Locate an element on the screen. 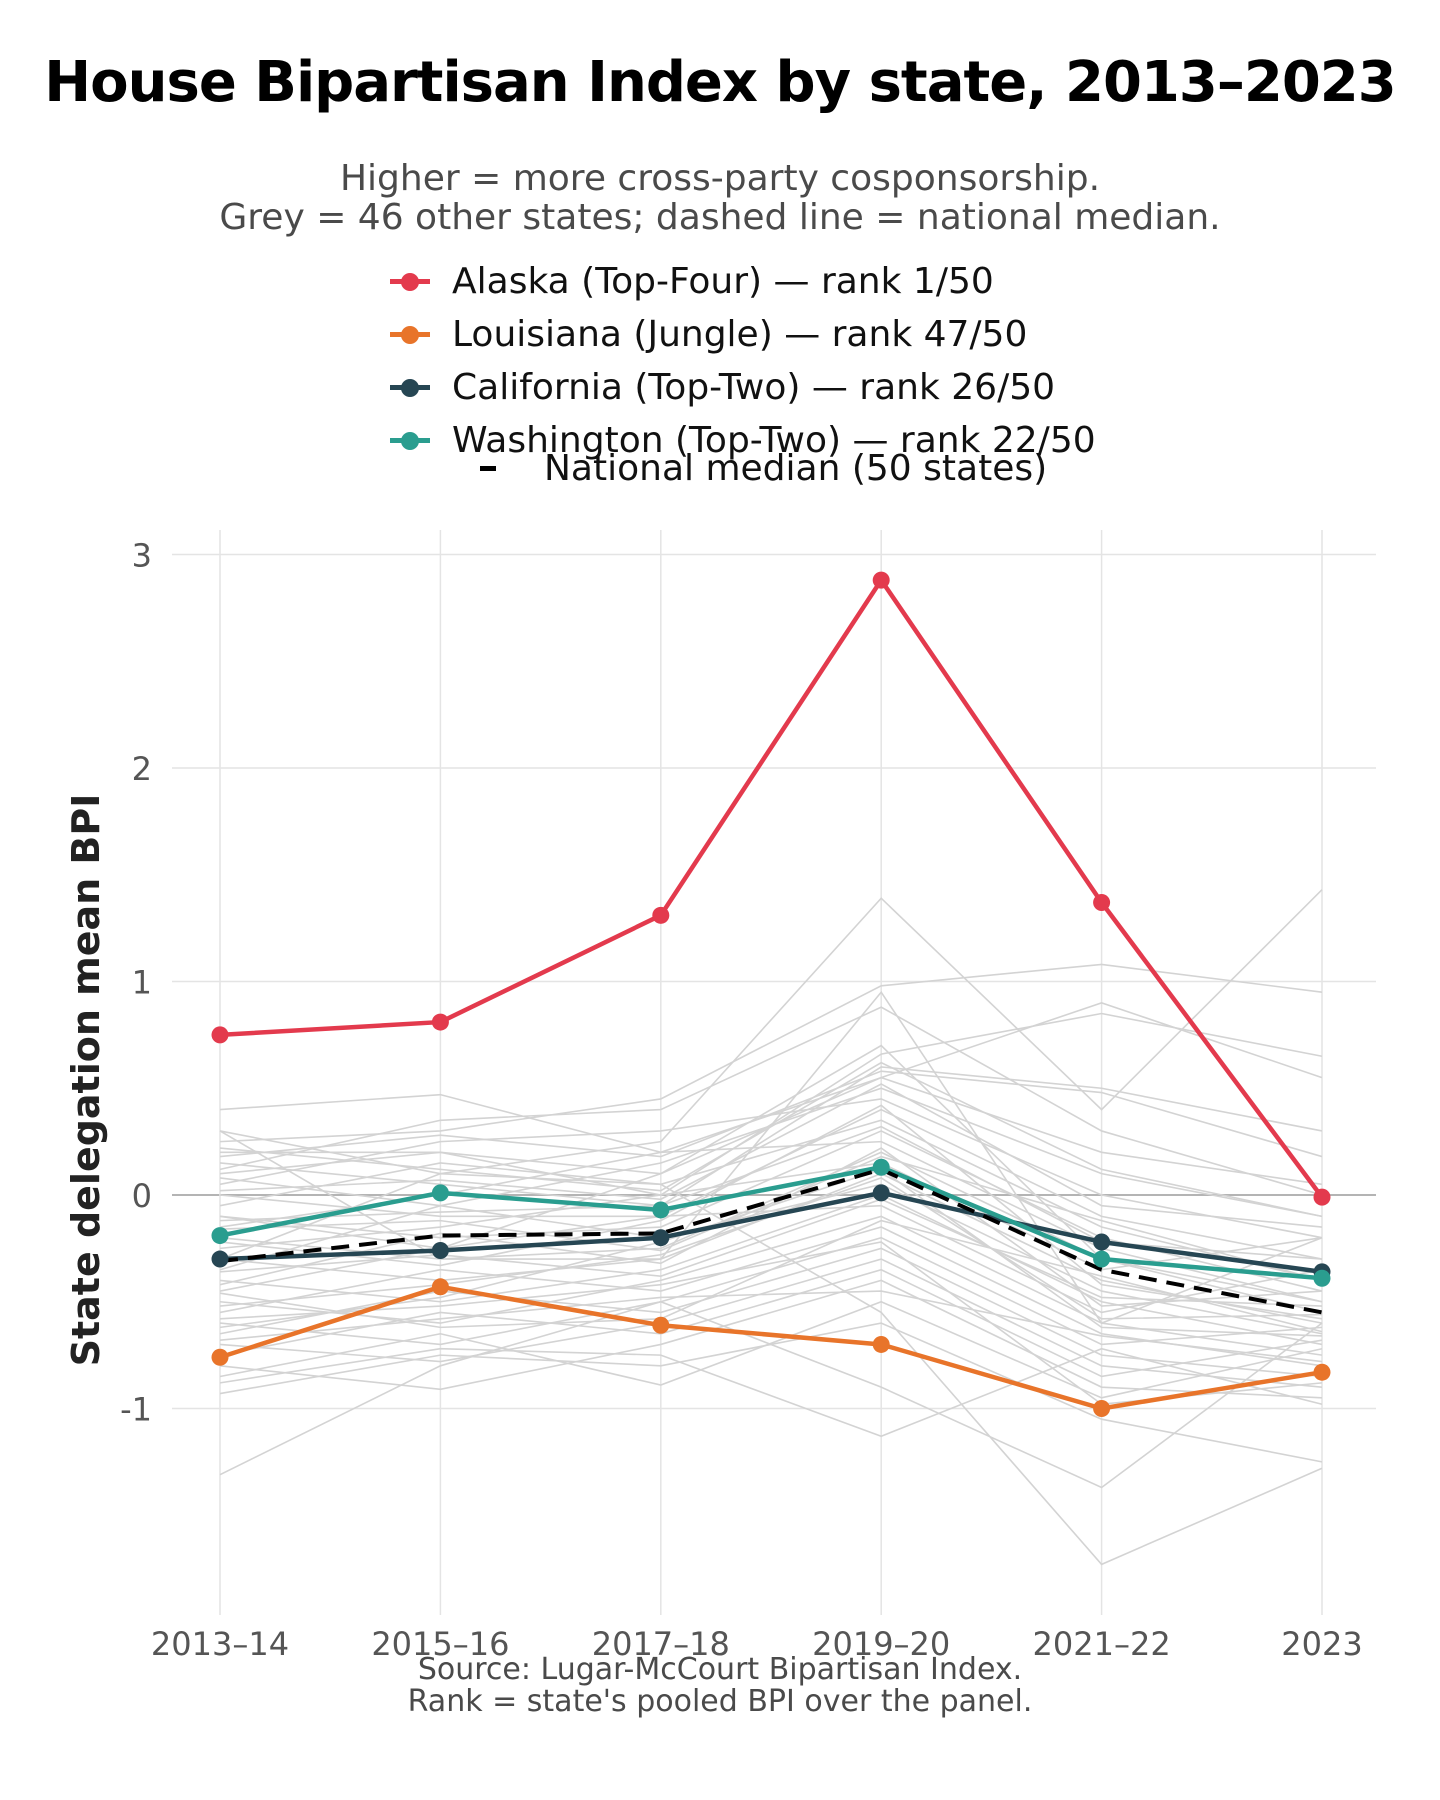  x-tick-label: 2017–18 is located at coordinates (661, 1644).